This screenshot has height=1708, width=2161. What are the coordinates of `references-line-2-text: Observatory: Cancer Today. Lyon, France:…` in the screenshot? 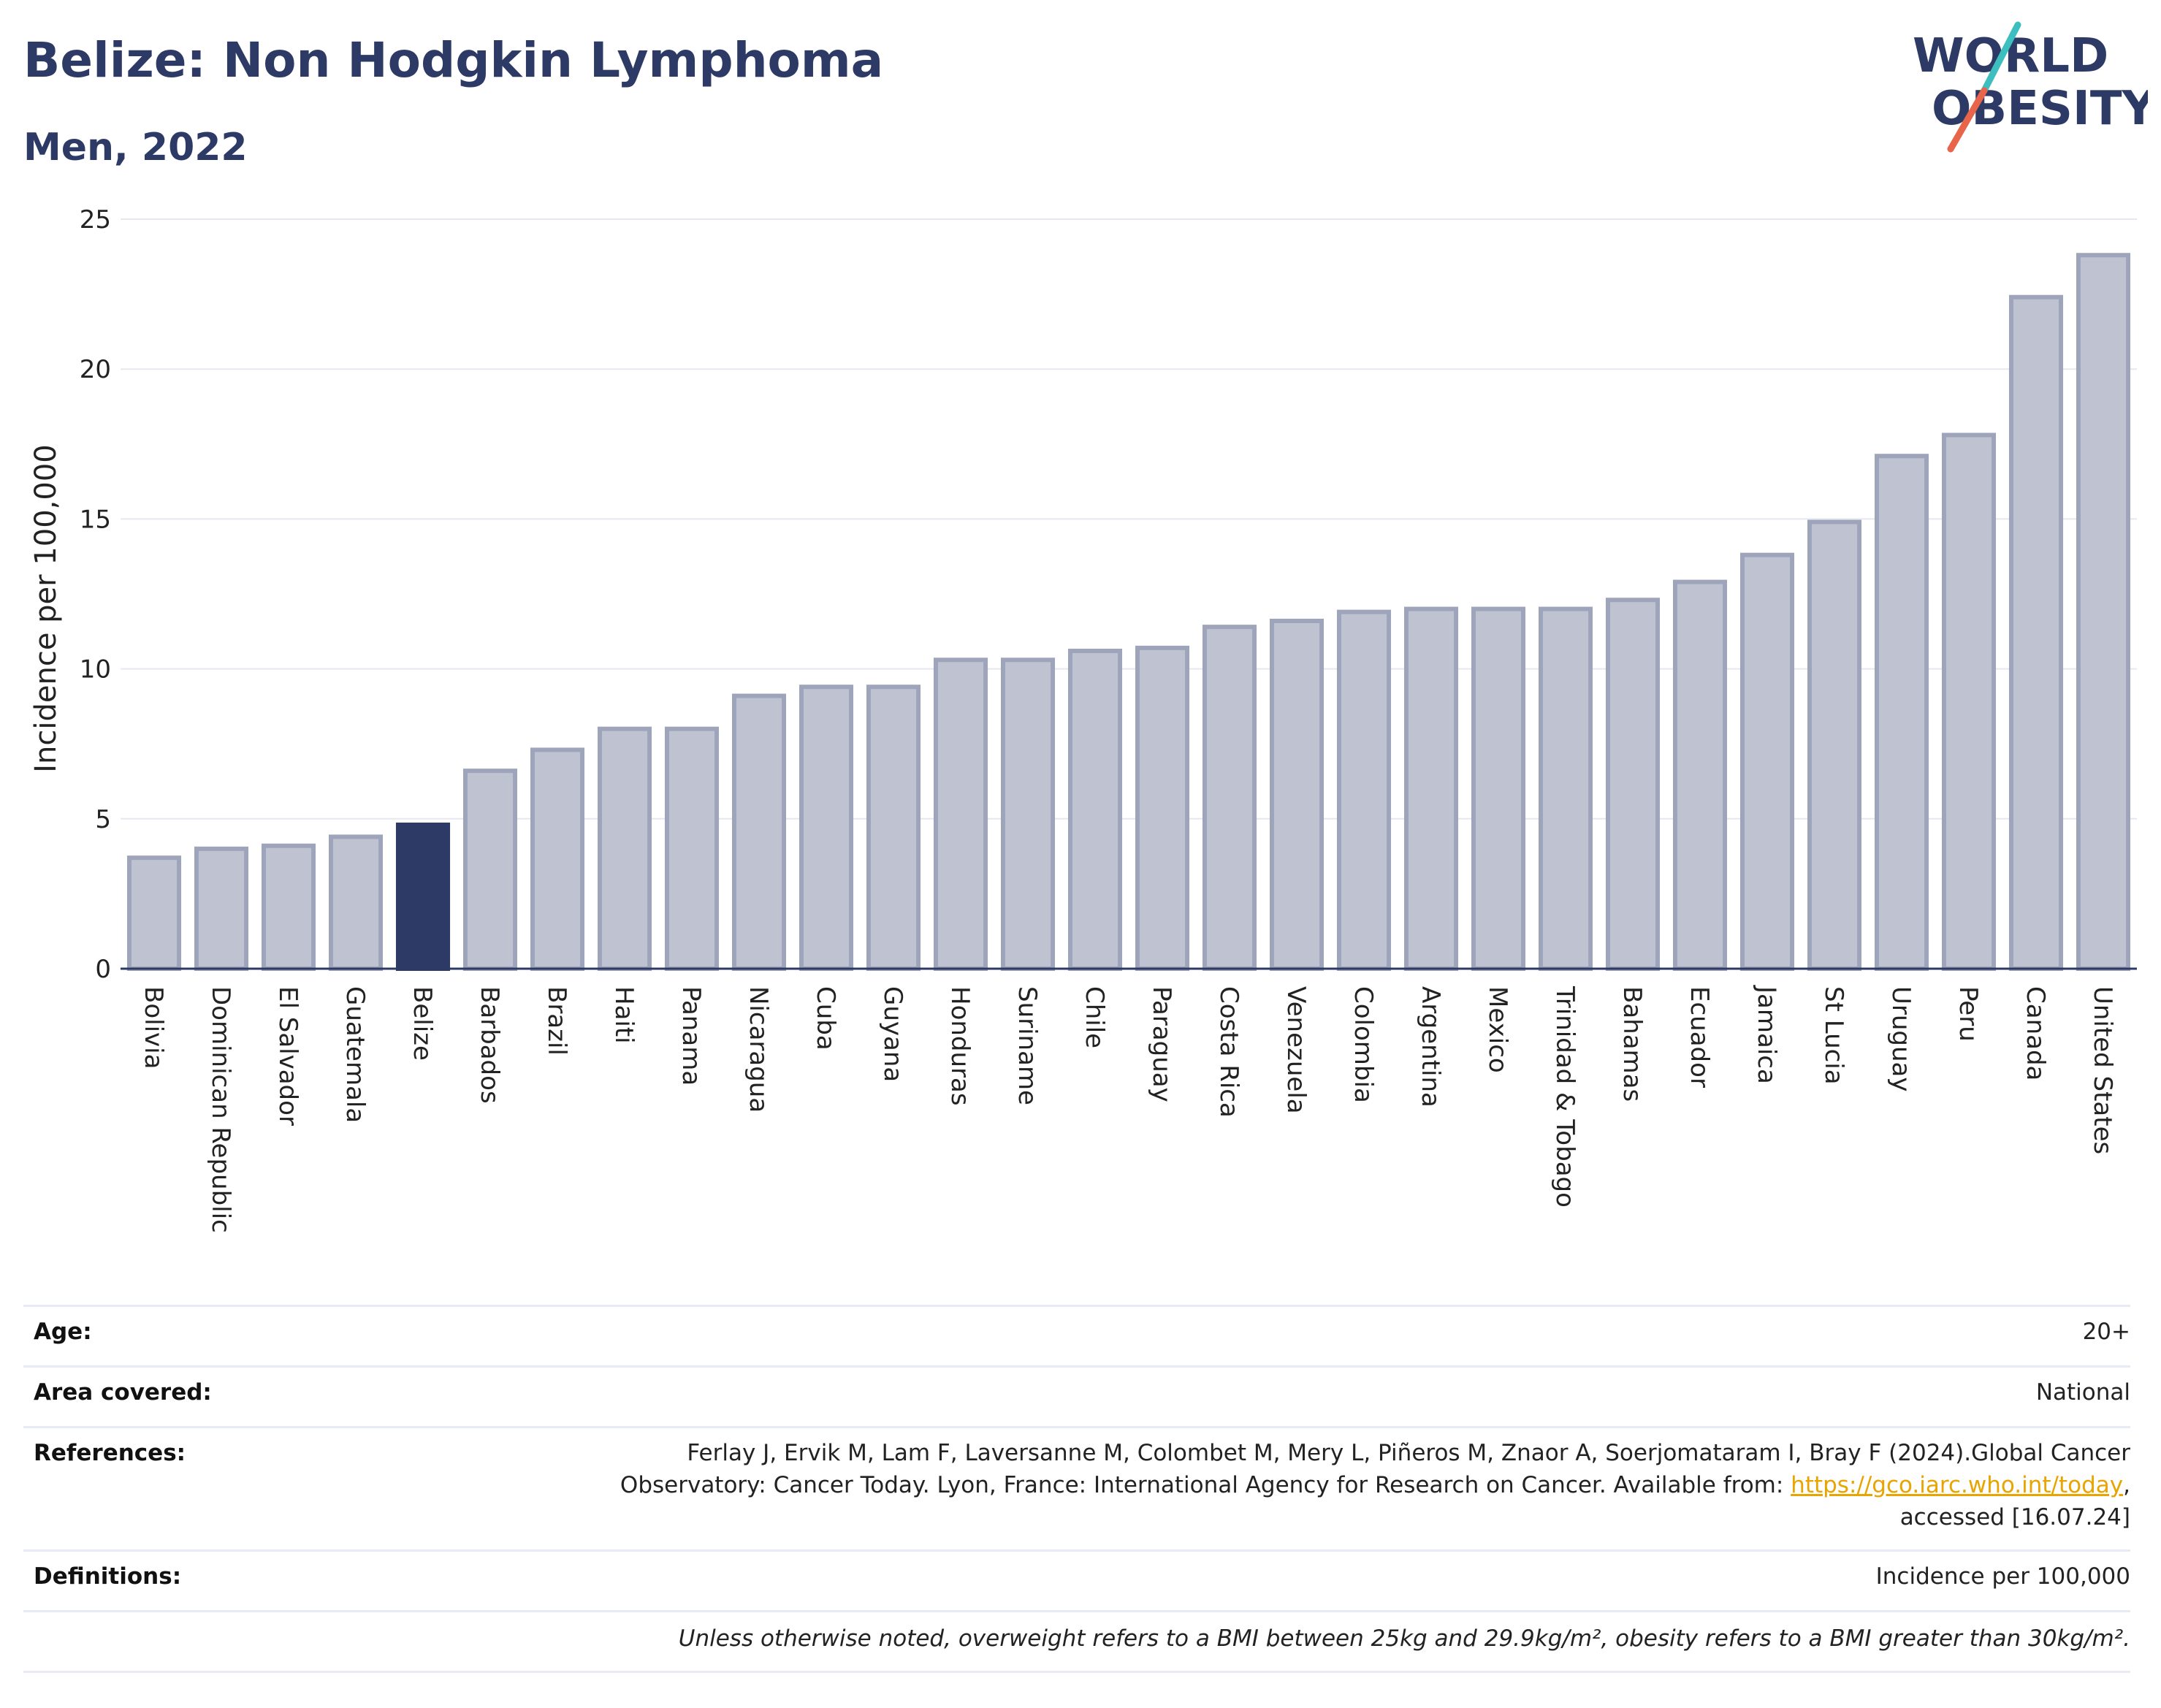 It's located at (1205, 1485).